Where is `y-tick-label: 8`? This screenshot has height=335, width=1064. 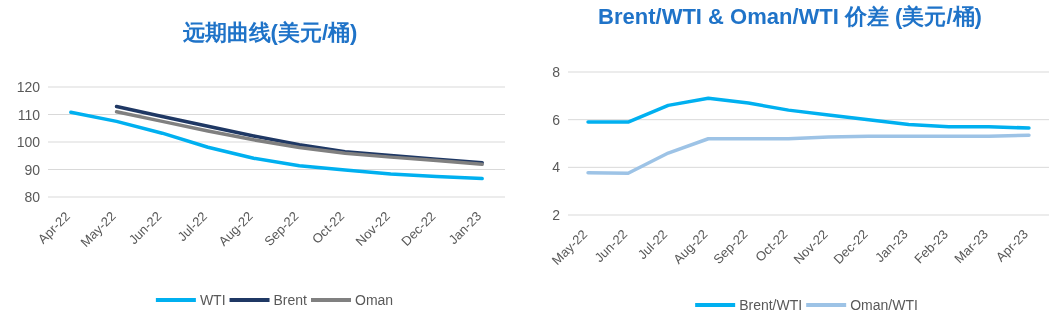
y-tick-label: 8 is located at coordinates (556, 72).